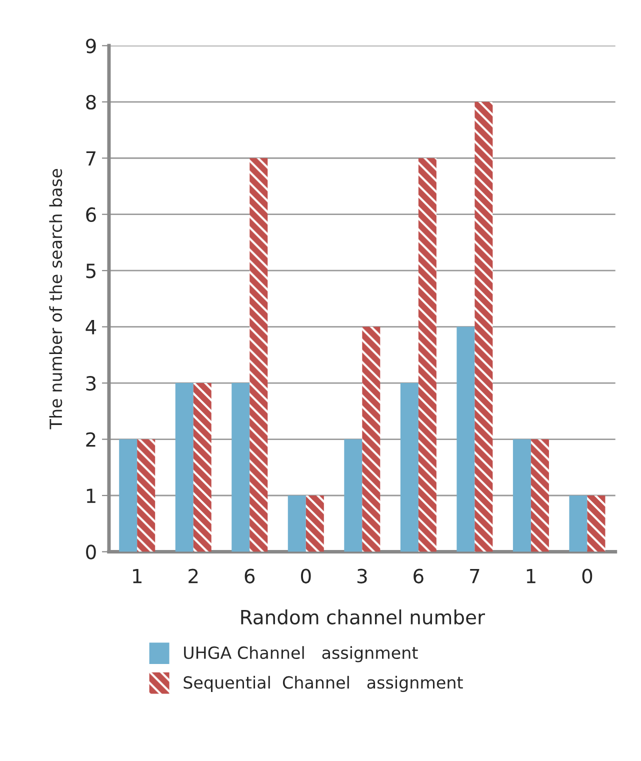  I want to click on x-tick-label: 7, so click(475, 576).